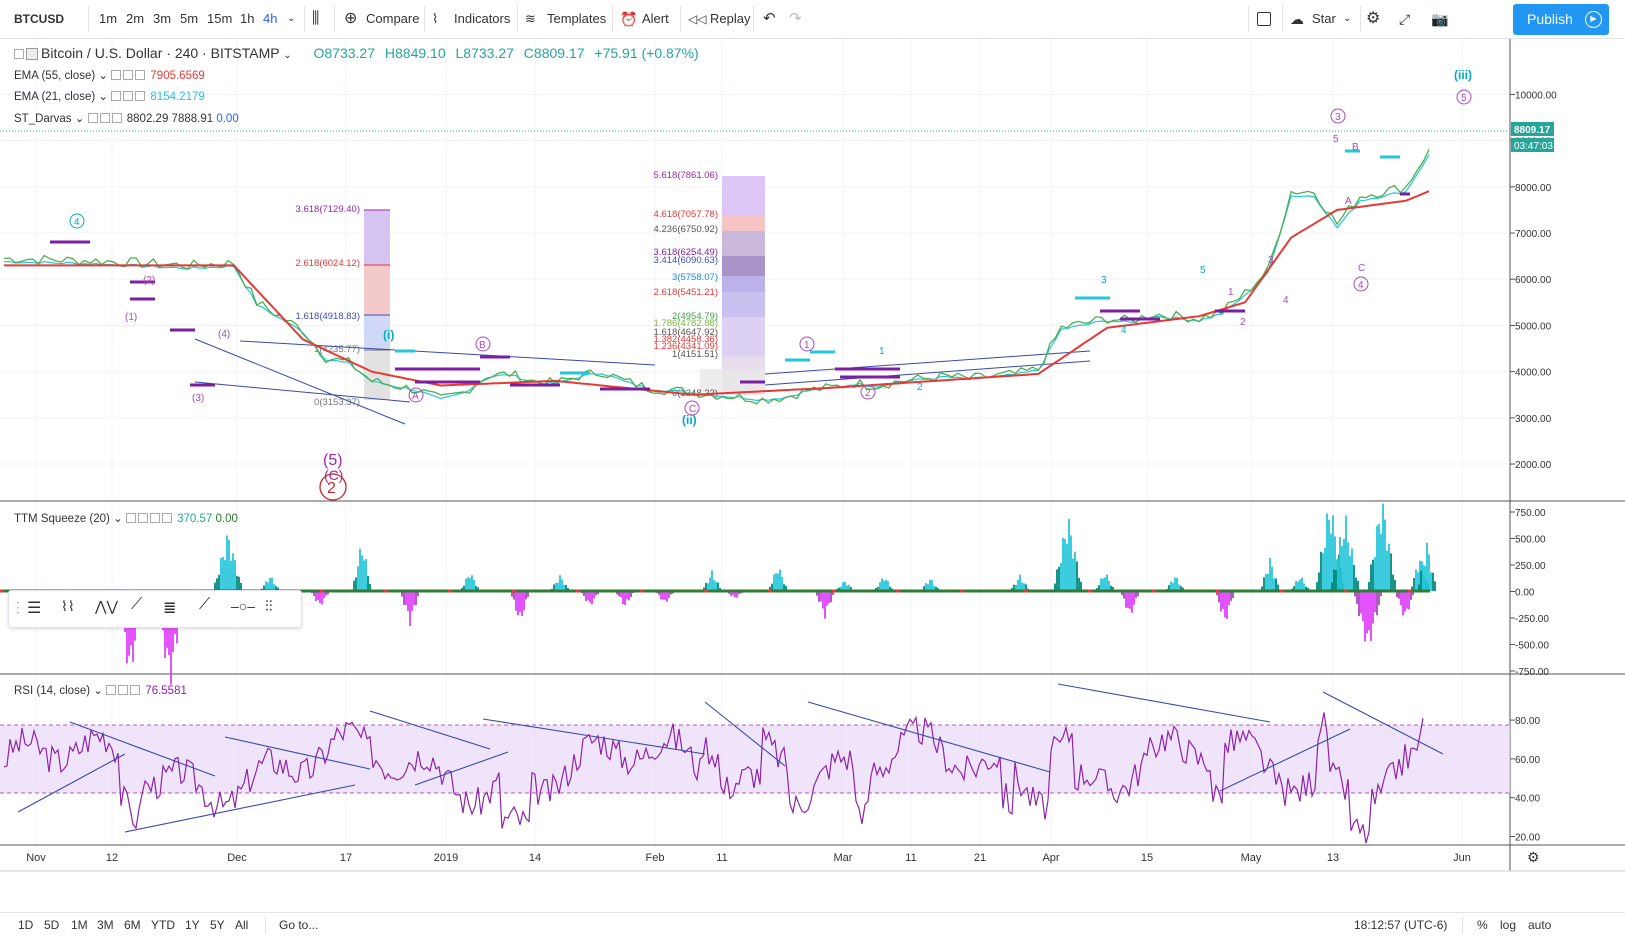 Image resolution: width=1625 pixels, height=938 pixels. What do you see at coordinates (19, 54) in the screenshot?
I see `collapse-icon` at bounding box center [19, 54].